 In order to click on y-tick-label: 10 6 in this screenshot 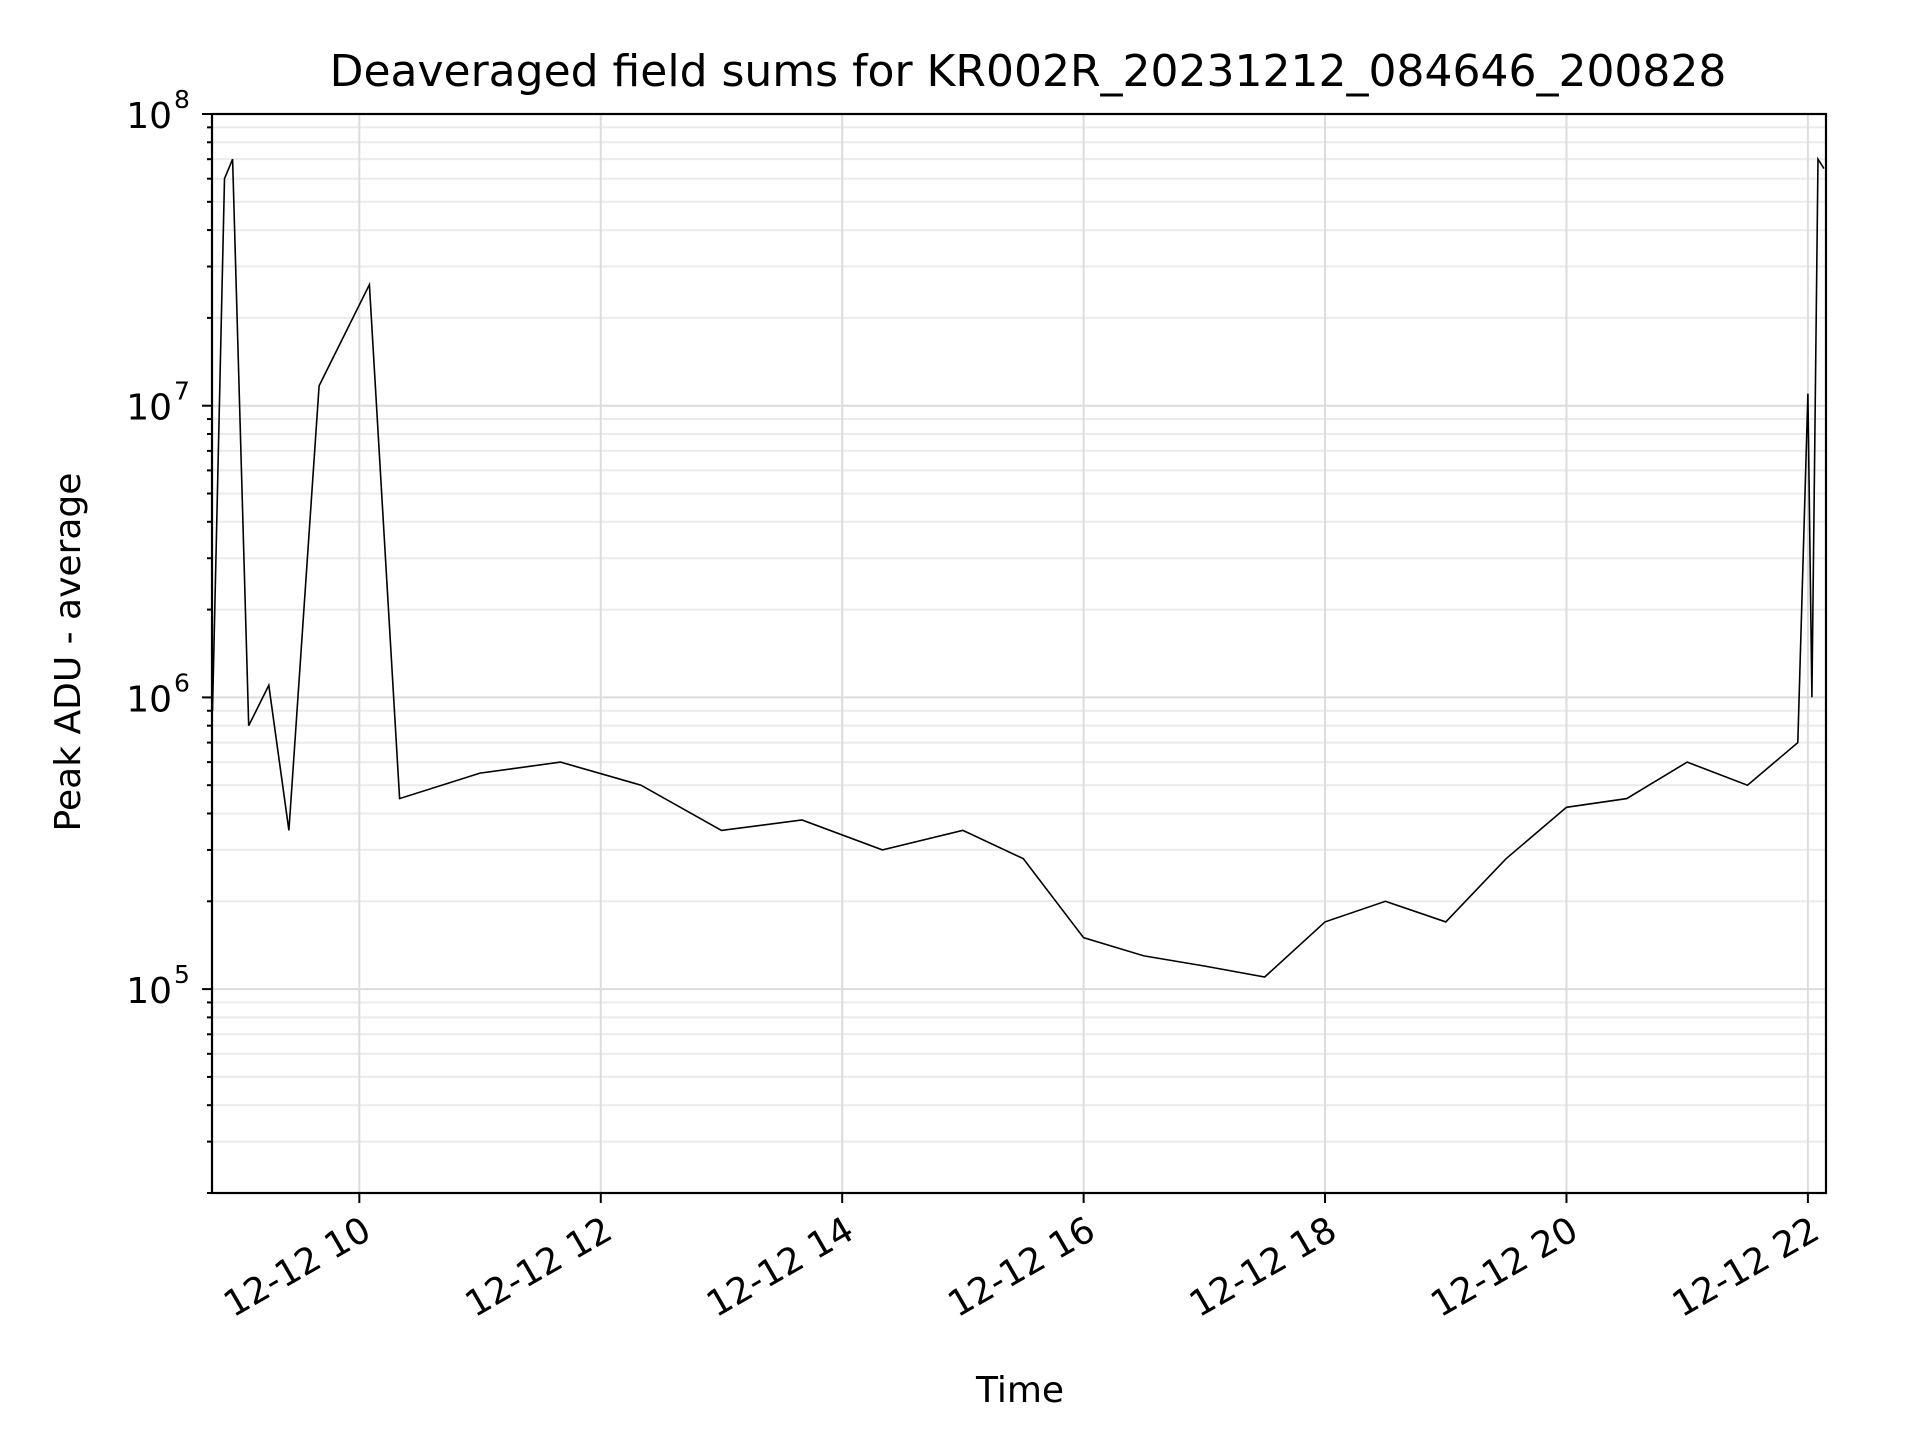, I will do `click(158, 694)`.